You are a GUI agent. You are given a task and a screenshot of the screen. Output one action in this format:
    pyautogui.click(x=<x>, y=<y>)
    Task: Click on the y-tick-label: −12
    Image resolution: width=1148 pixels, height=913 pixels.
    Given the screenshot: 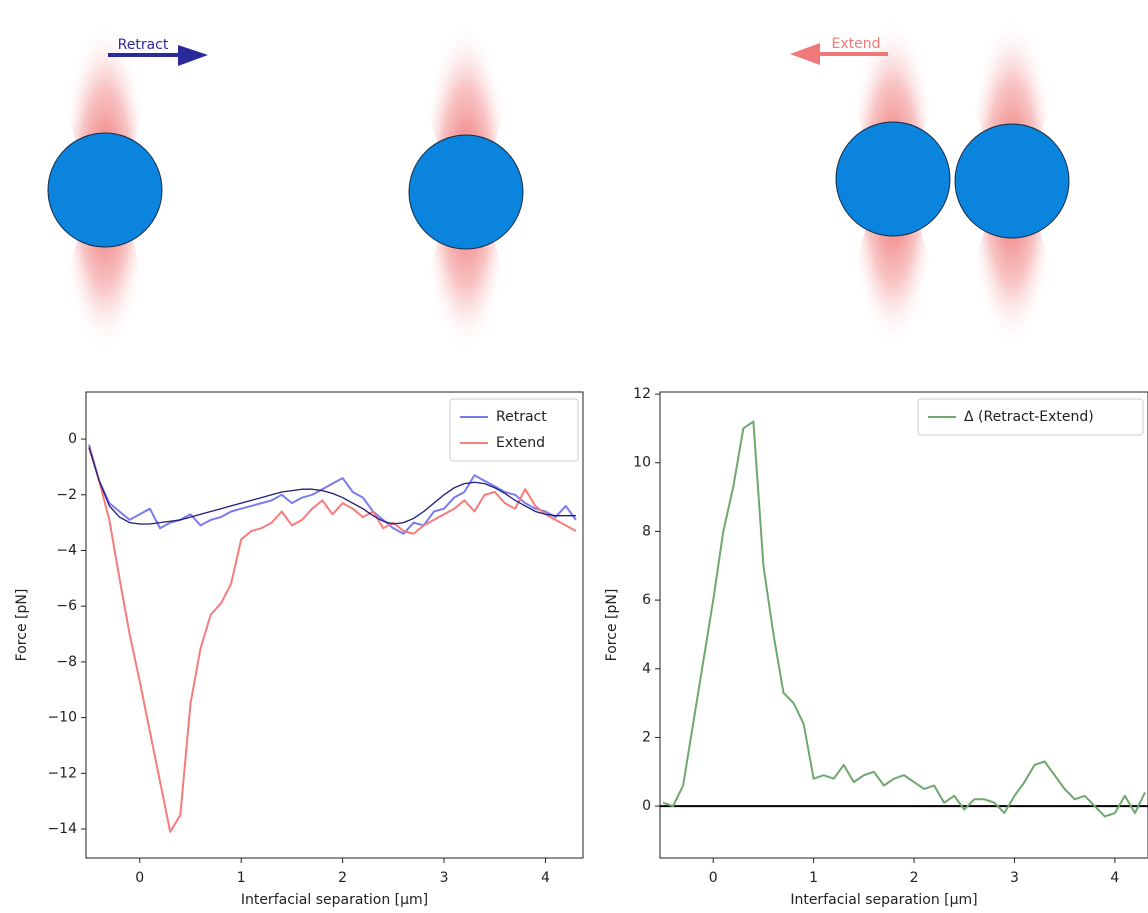 What is the action you would take?
    pyautogui.click(x=62, y=773)
    